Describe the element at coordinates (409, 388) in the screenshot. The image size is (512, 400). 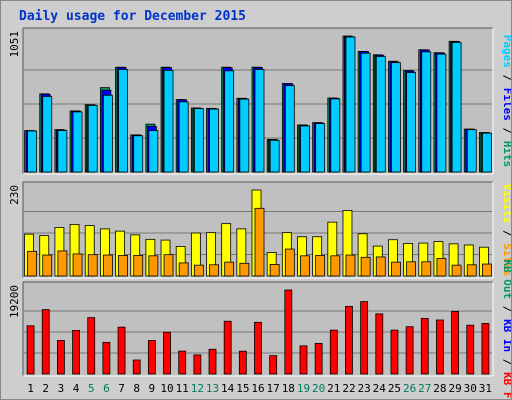
I see `x-tick-label: 26` at that location.